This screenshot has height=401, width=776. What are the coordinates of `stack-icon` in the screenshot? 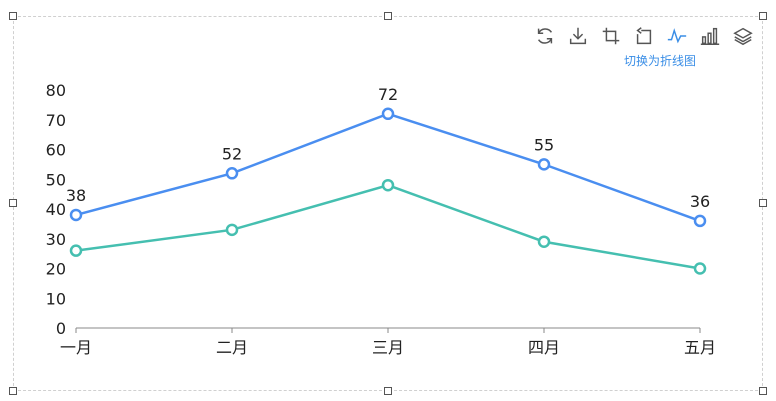 It's located at (742, 36).